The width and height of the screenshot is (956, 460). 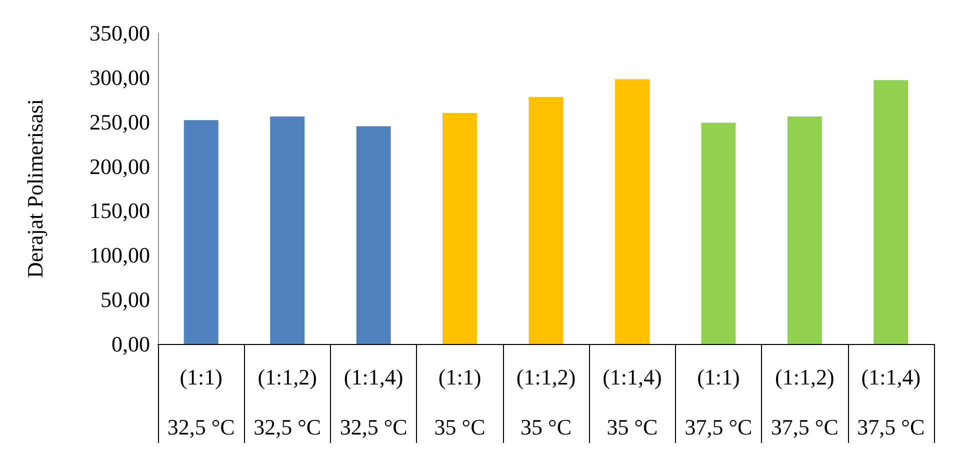 What do you see at coordinates (546, 402) in the screenshot?
I see `x-tick-label: (1:1,2) 35 °C` at bounding box center [546, 402].